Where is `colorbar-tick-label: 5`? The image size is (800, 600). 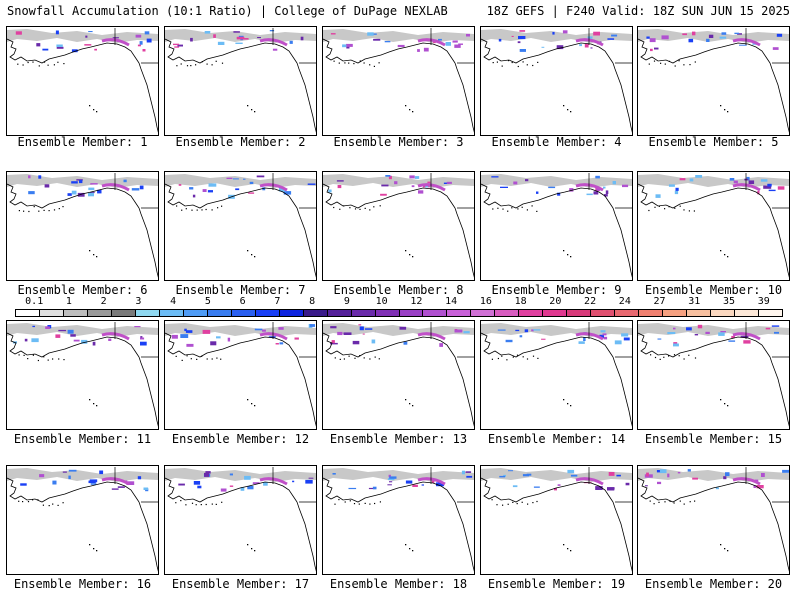
colorbar-tick-label: 5 is located at coordinates (207, 301).